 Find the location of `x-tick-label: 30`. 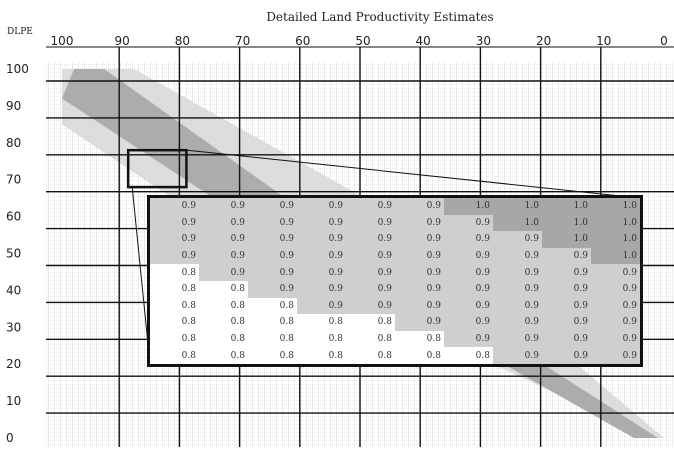

x-tick-label: 30 is located at coordinates (483, 41).